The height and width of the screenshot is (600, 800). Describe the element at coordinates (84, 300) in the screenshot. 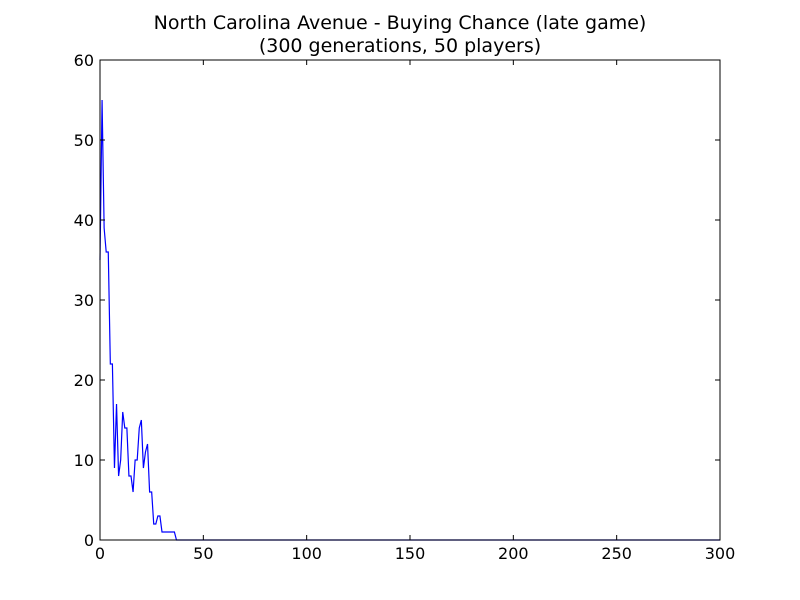

I see `y-tick-label: 30` at that location.